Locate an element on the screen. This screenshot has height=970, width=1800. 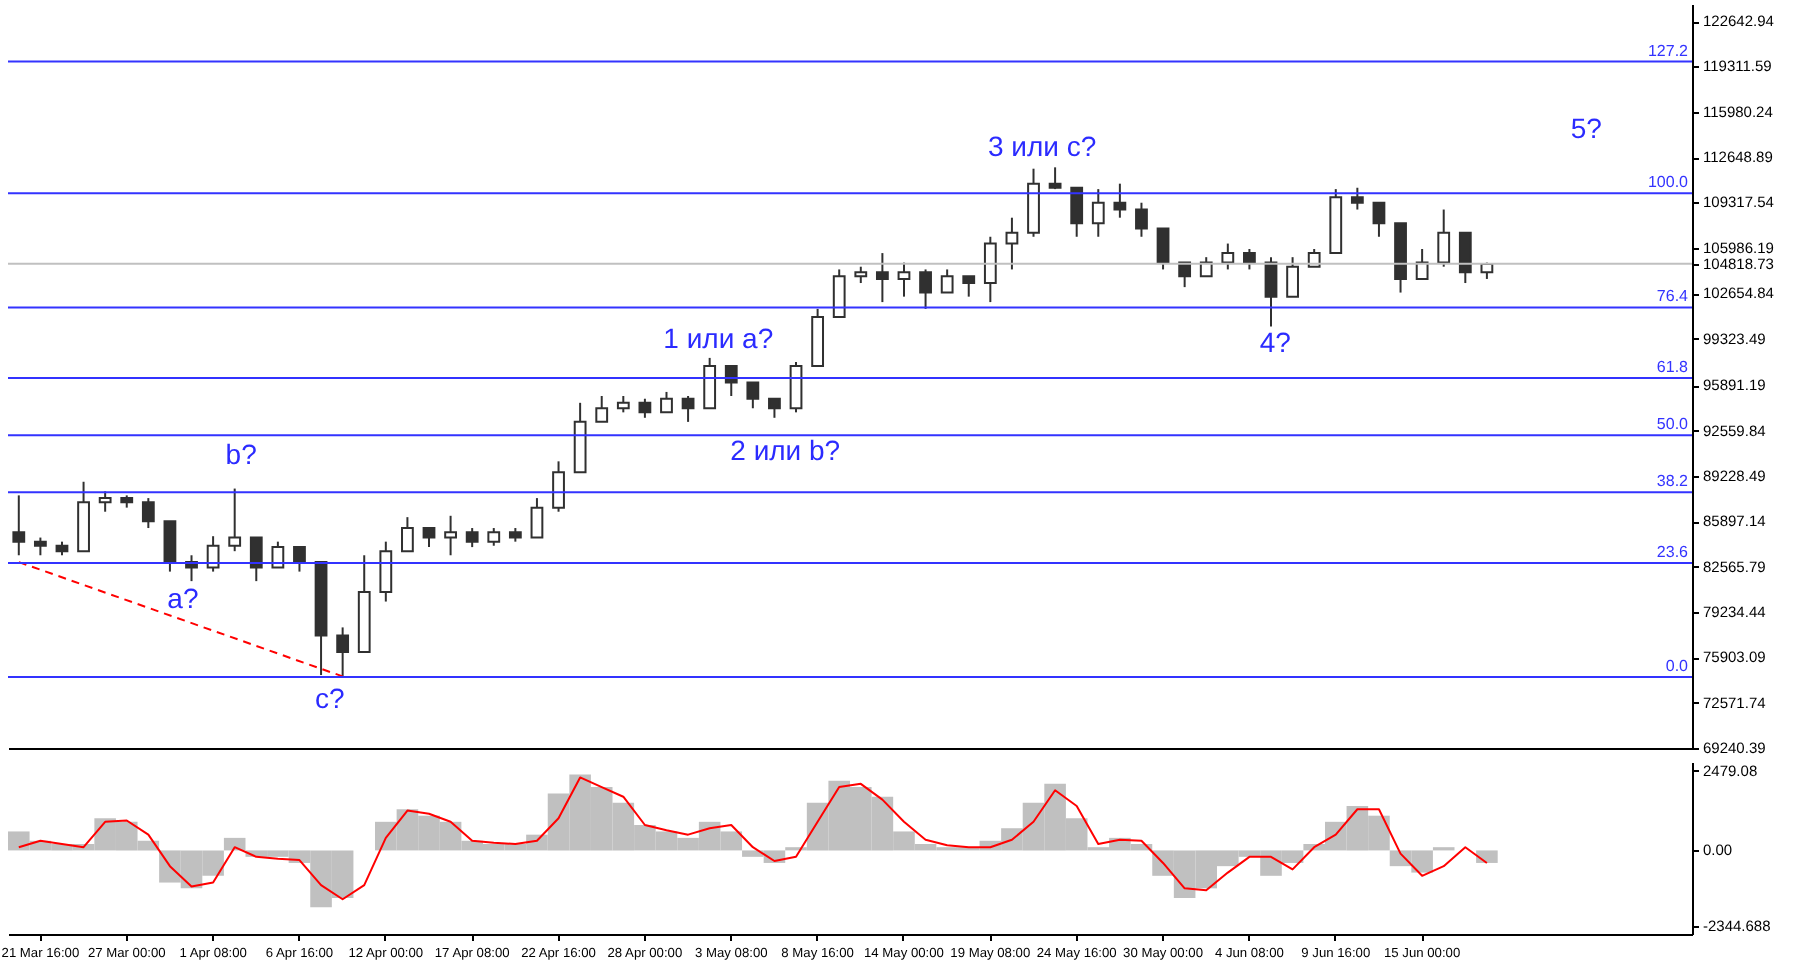
annotation: c? is located at coordinates (329, 698).